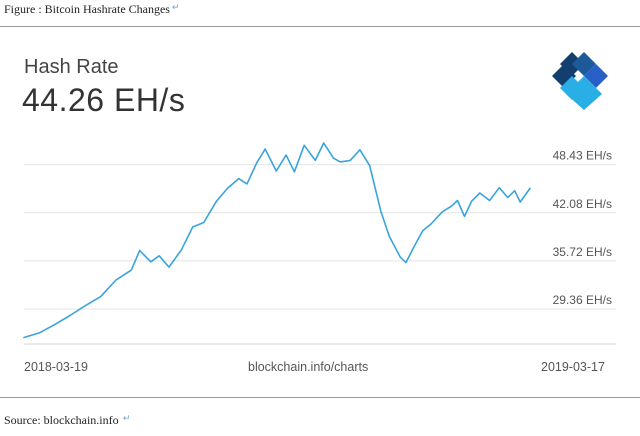 This screenshot has height=436, width=640. Describe the element at coordinates (56, 367) in the screenshot. I see `x-tick-label-start: 2018-03-19` at that location.